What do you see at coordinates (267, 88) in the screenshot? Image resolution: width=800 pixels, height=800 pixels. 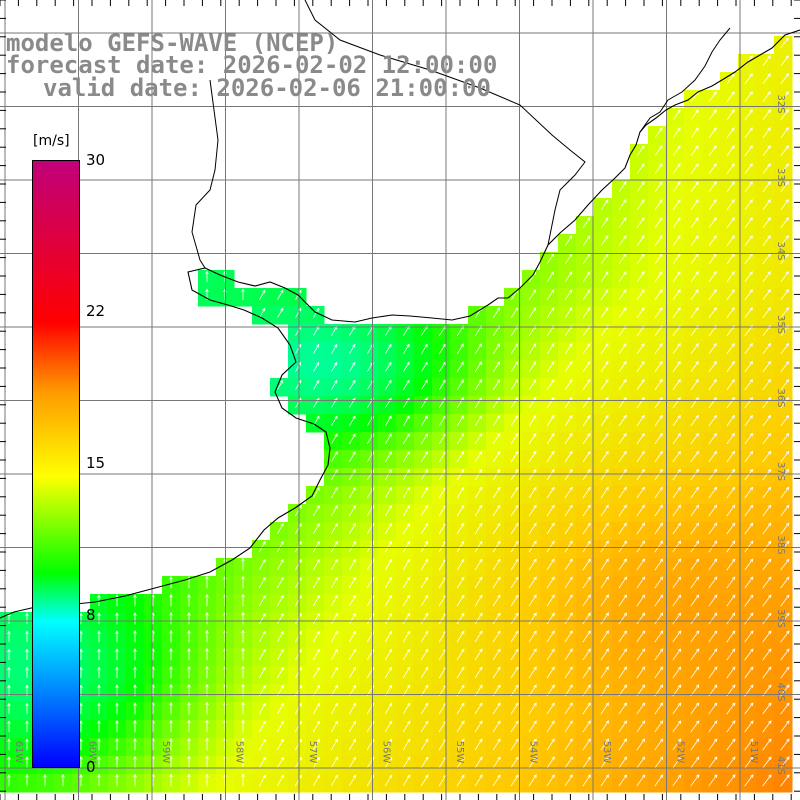 I see `valid-date: valid date: 2026-02-06 21:00:00` at bounding box center [267, 88].